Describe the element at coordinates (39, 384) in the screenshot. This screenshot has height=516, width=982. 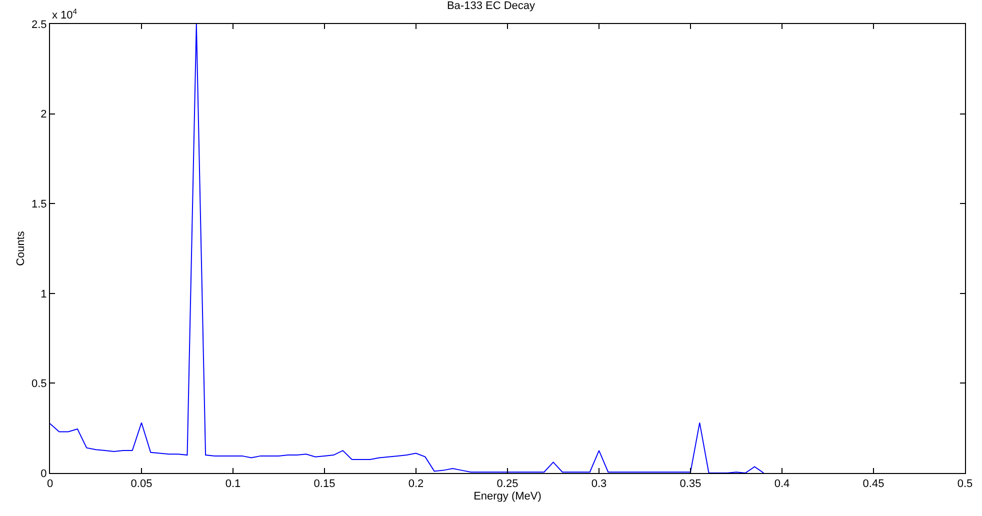
I see `y-tick-label: 0.5` at that location.